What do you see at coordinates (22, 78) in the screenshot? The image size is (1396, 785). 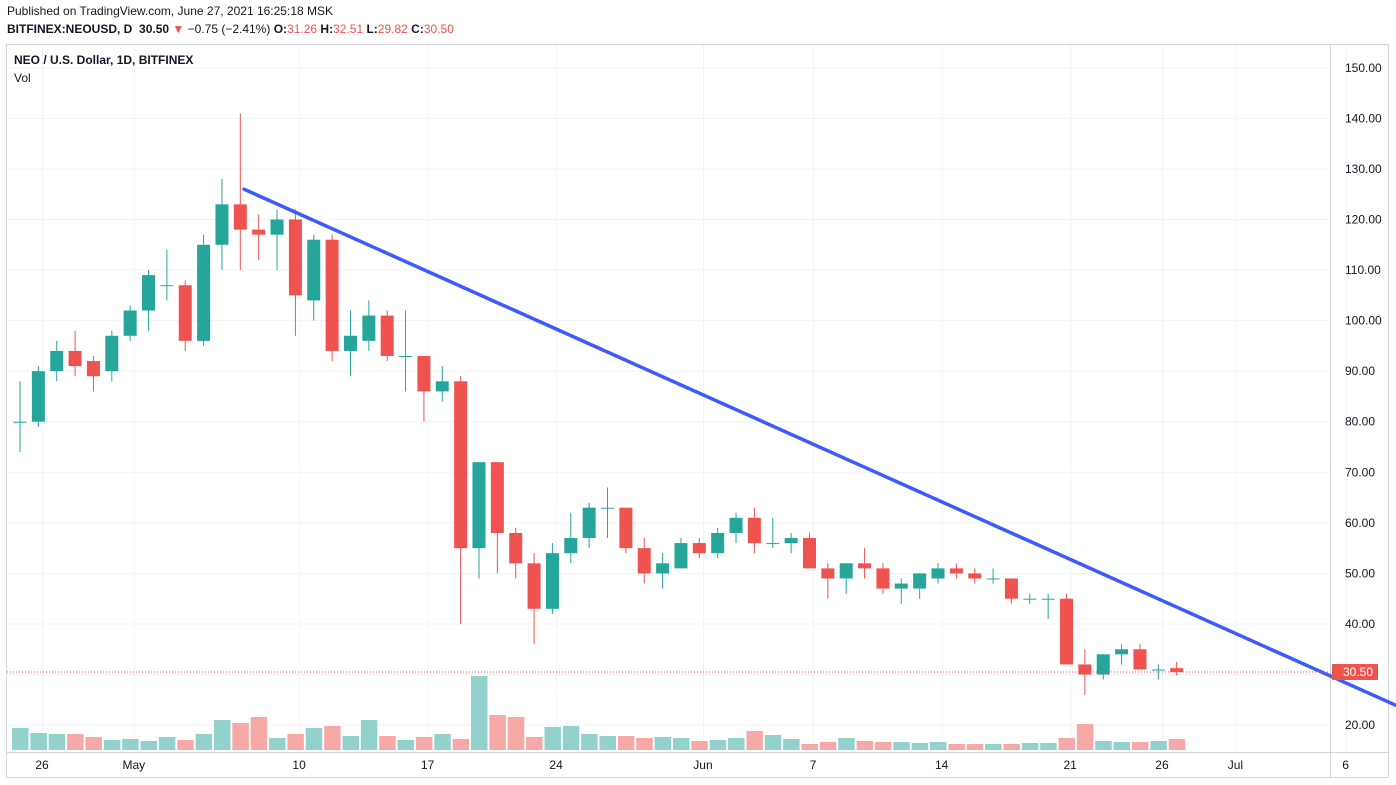 I see `volume-legend: Vol` at bounding box center [22, 78].